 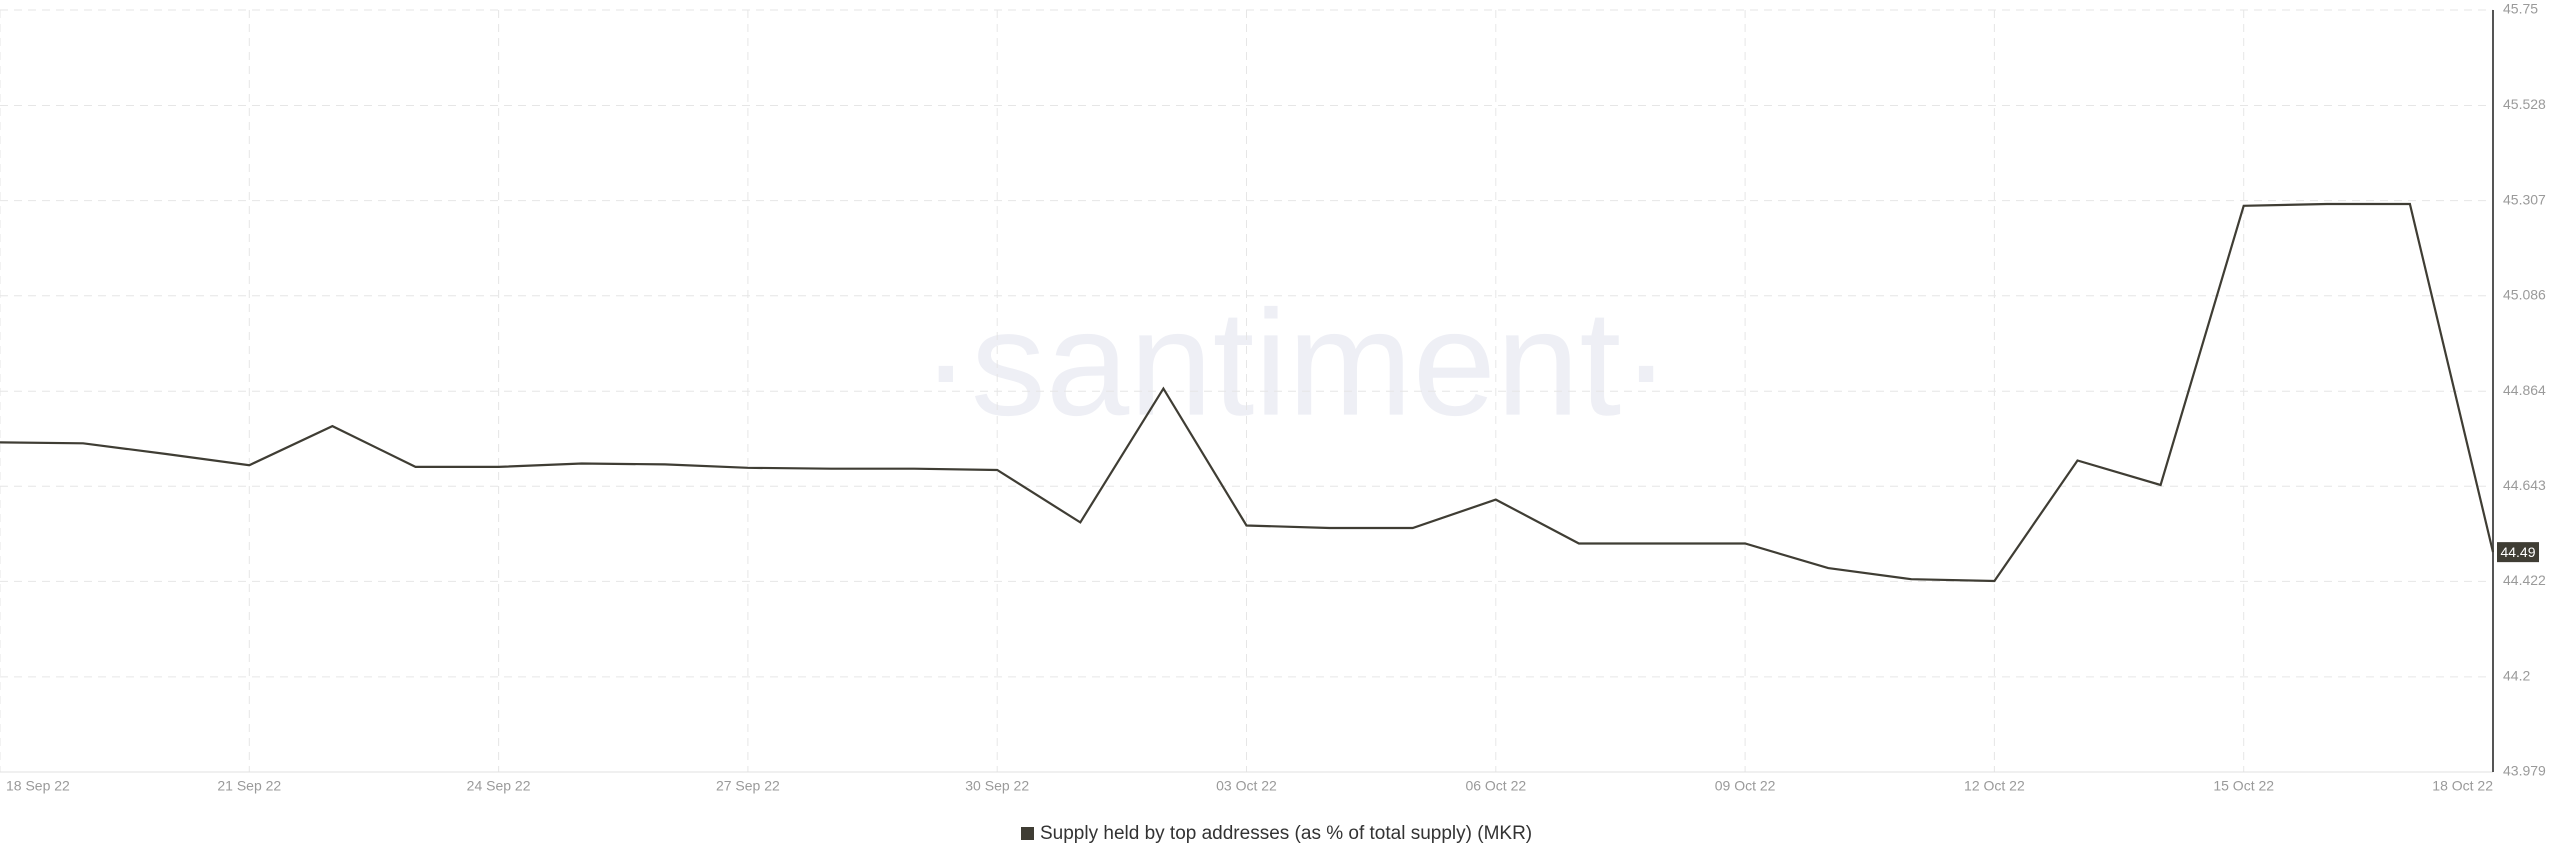 I want to click on y-tick-label: 45.307, so click(x=2524, y=199).